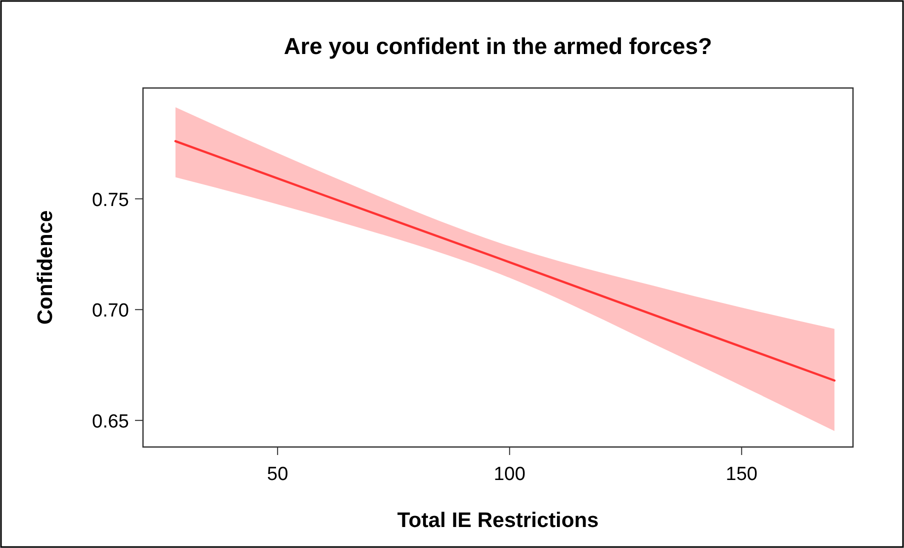  Describe the element at coordinates (110, 421) in the screenshot. I see `y-tick-label: 0.65` at that location.